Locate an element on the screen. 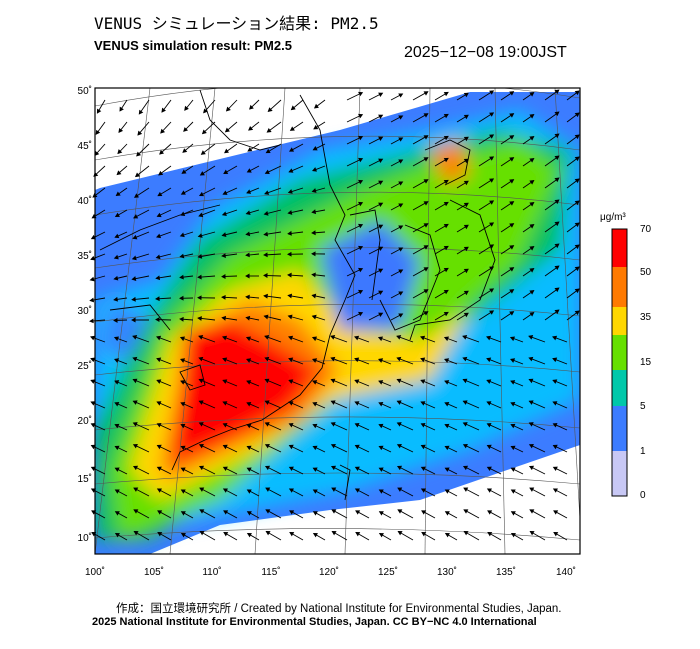 The image size is (700, 649). lat-label-15: 15˚ is located at coordinates (84, 479).